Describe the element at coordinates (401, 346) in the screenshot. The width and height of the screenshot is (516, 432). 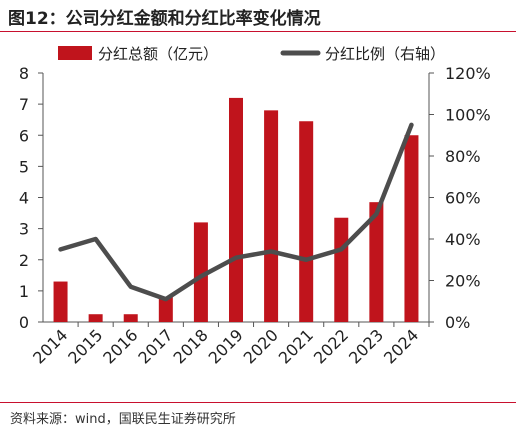
I see `x-tick-label: 2024` at that location.